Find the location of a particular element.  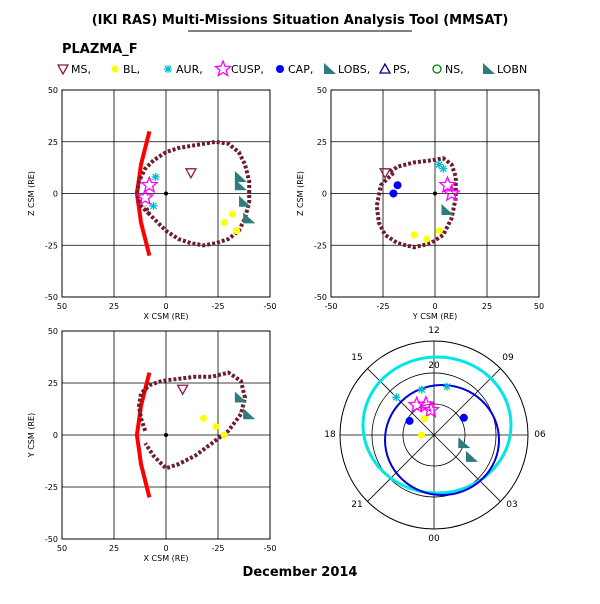

legend-label-lobn: LOBN is located at coordinates (512, 69).